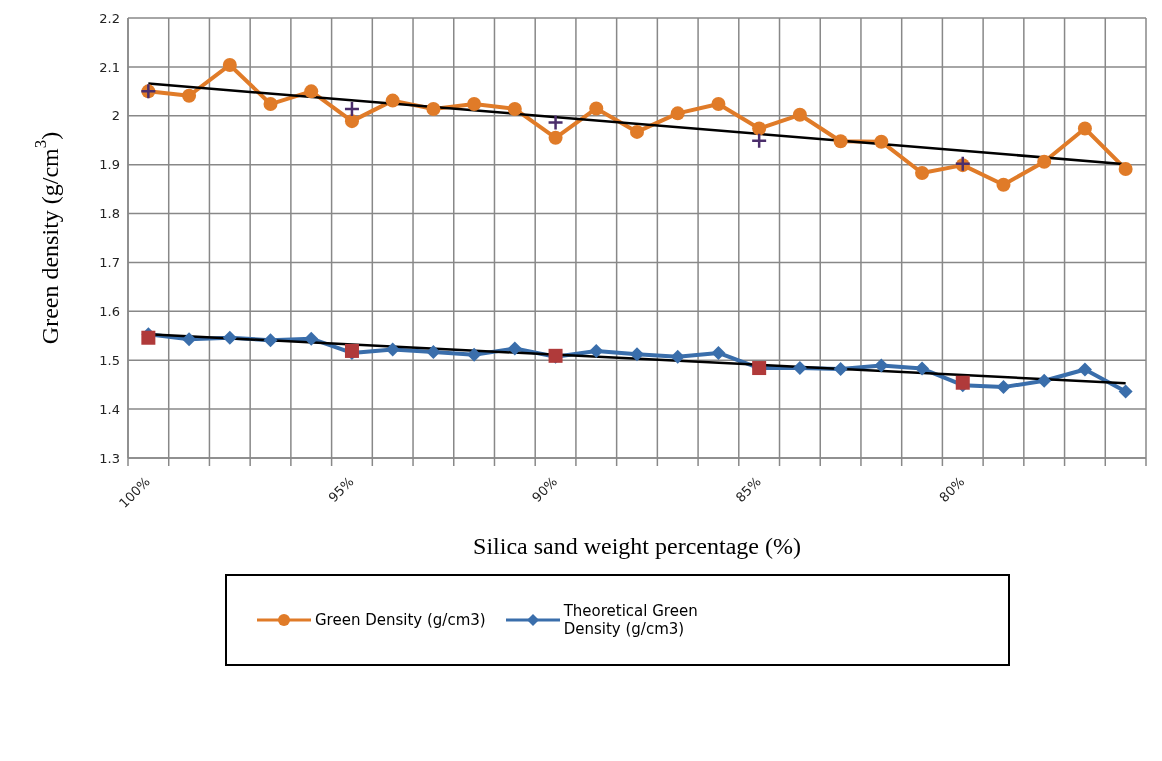 This screenshot has height=761, width=1162. I want to click on y-tick-label: 1.8, so click(109, 214).